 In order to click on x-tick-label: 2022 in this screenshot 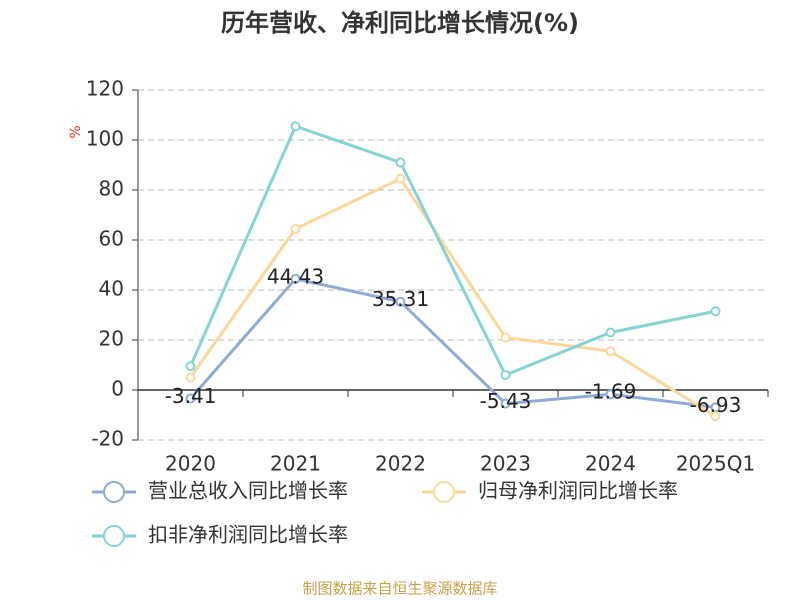, I will do `click(400, 464)`.